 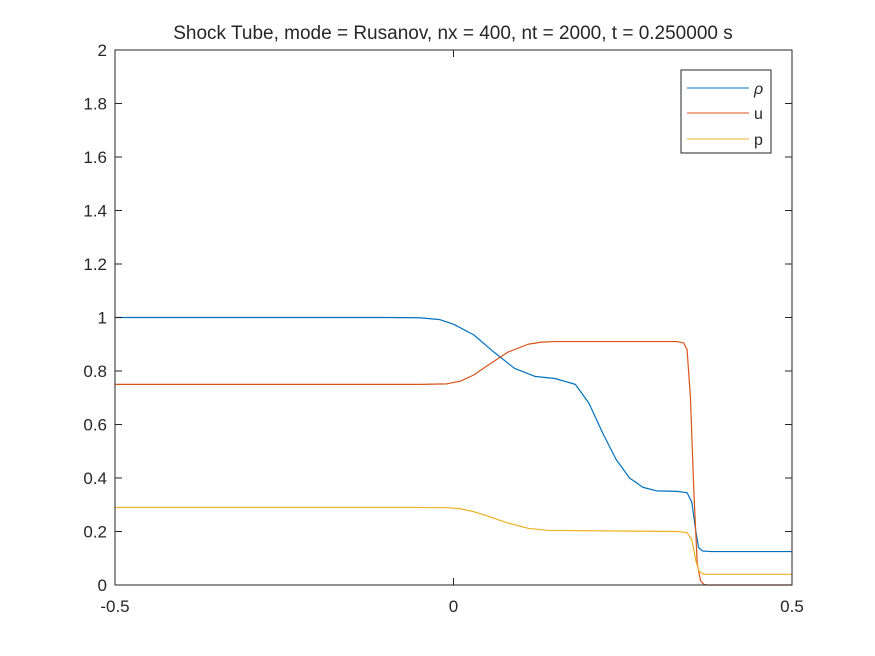 I want to click on y-tick-label: 1, so click(x=102, y=318).